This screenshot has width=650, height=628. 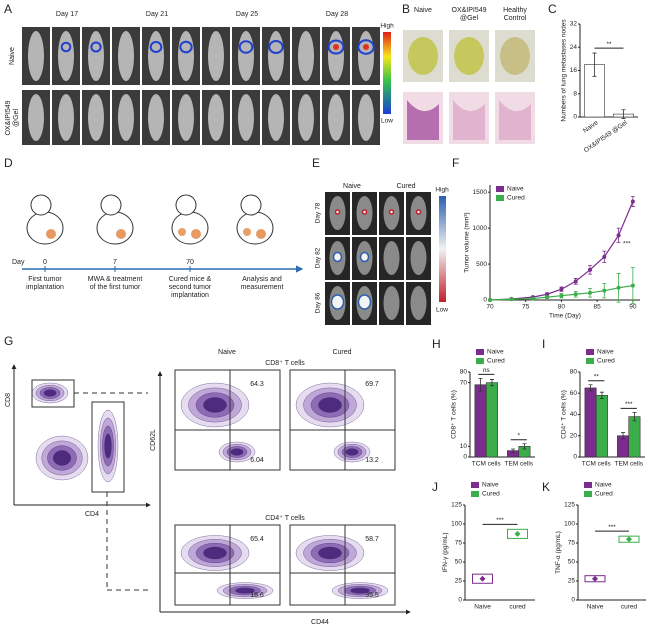 What do you see at coordinates (515, 56) in the screenshot?
I see `lung` at bounding box center [515, 56].